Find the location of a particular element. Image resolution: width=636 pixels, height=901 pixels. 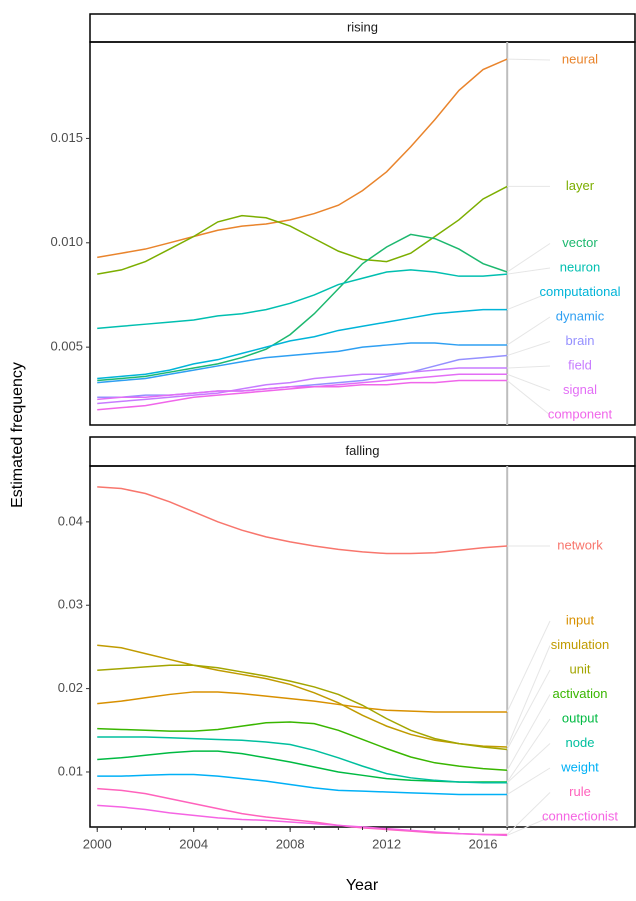

series-label: neural is located at coordinates (580, 58).